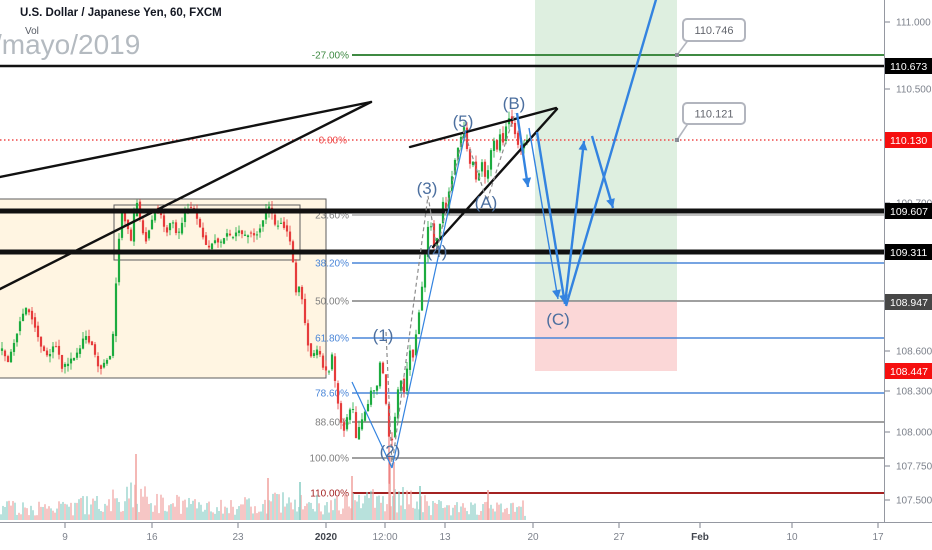 This screenshot has width=932, height=550. I want to click on fib-label-78.60%: 78.60%, so click(332, 394).